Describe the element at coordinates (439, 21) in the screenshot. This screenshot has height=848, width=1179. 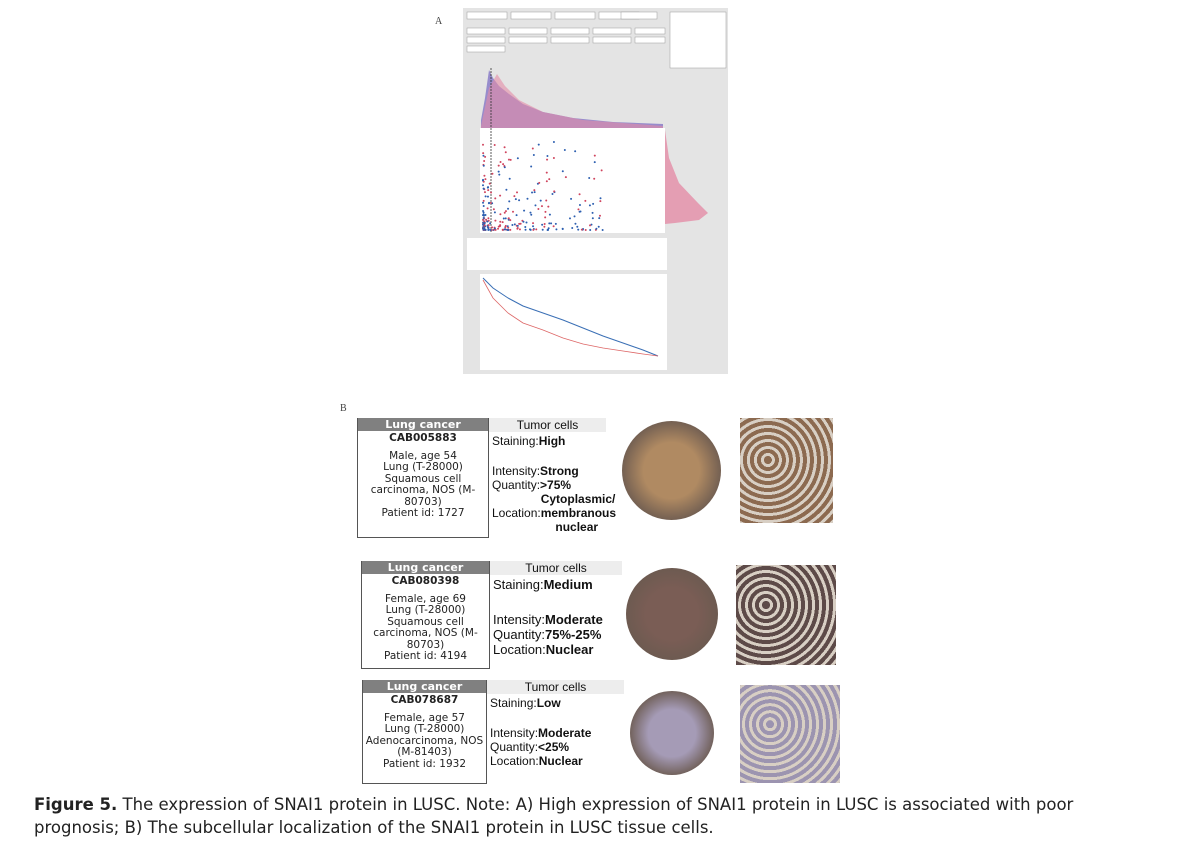
I see `panel-label: A` at that location.